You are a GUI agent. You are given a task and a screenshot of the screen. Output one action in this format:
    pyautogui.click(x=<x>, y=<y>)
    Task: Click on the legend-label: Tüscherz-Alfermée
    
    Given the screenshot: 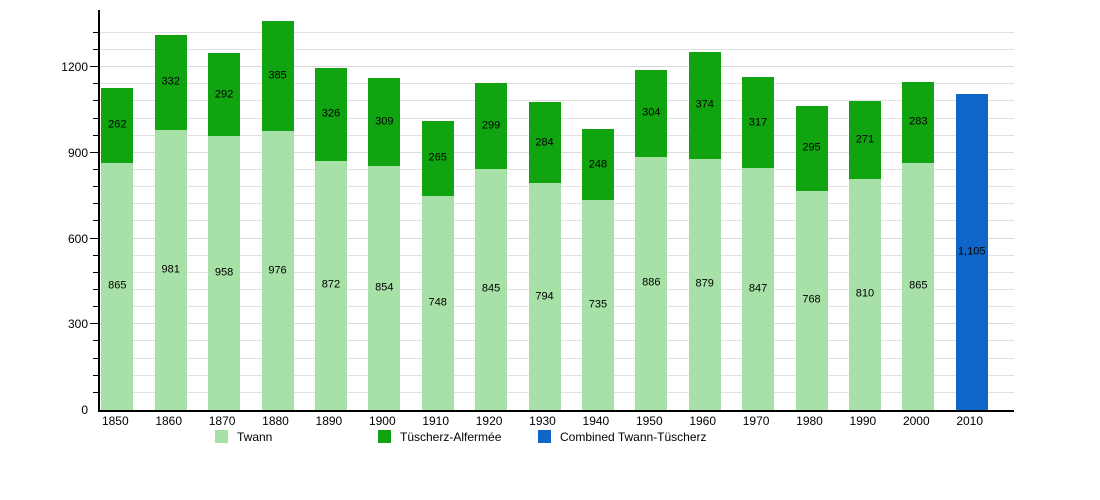 What is the action you would take?
    pyautogui.click(x=451, y=437)
    